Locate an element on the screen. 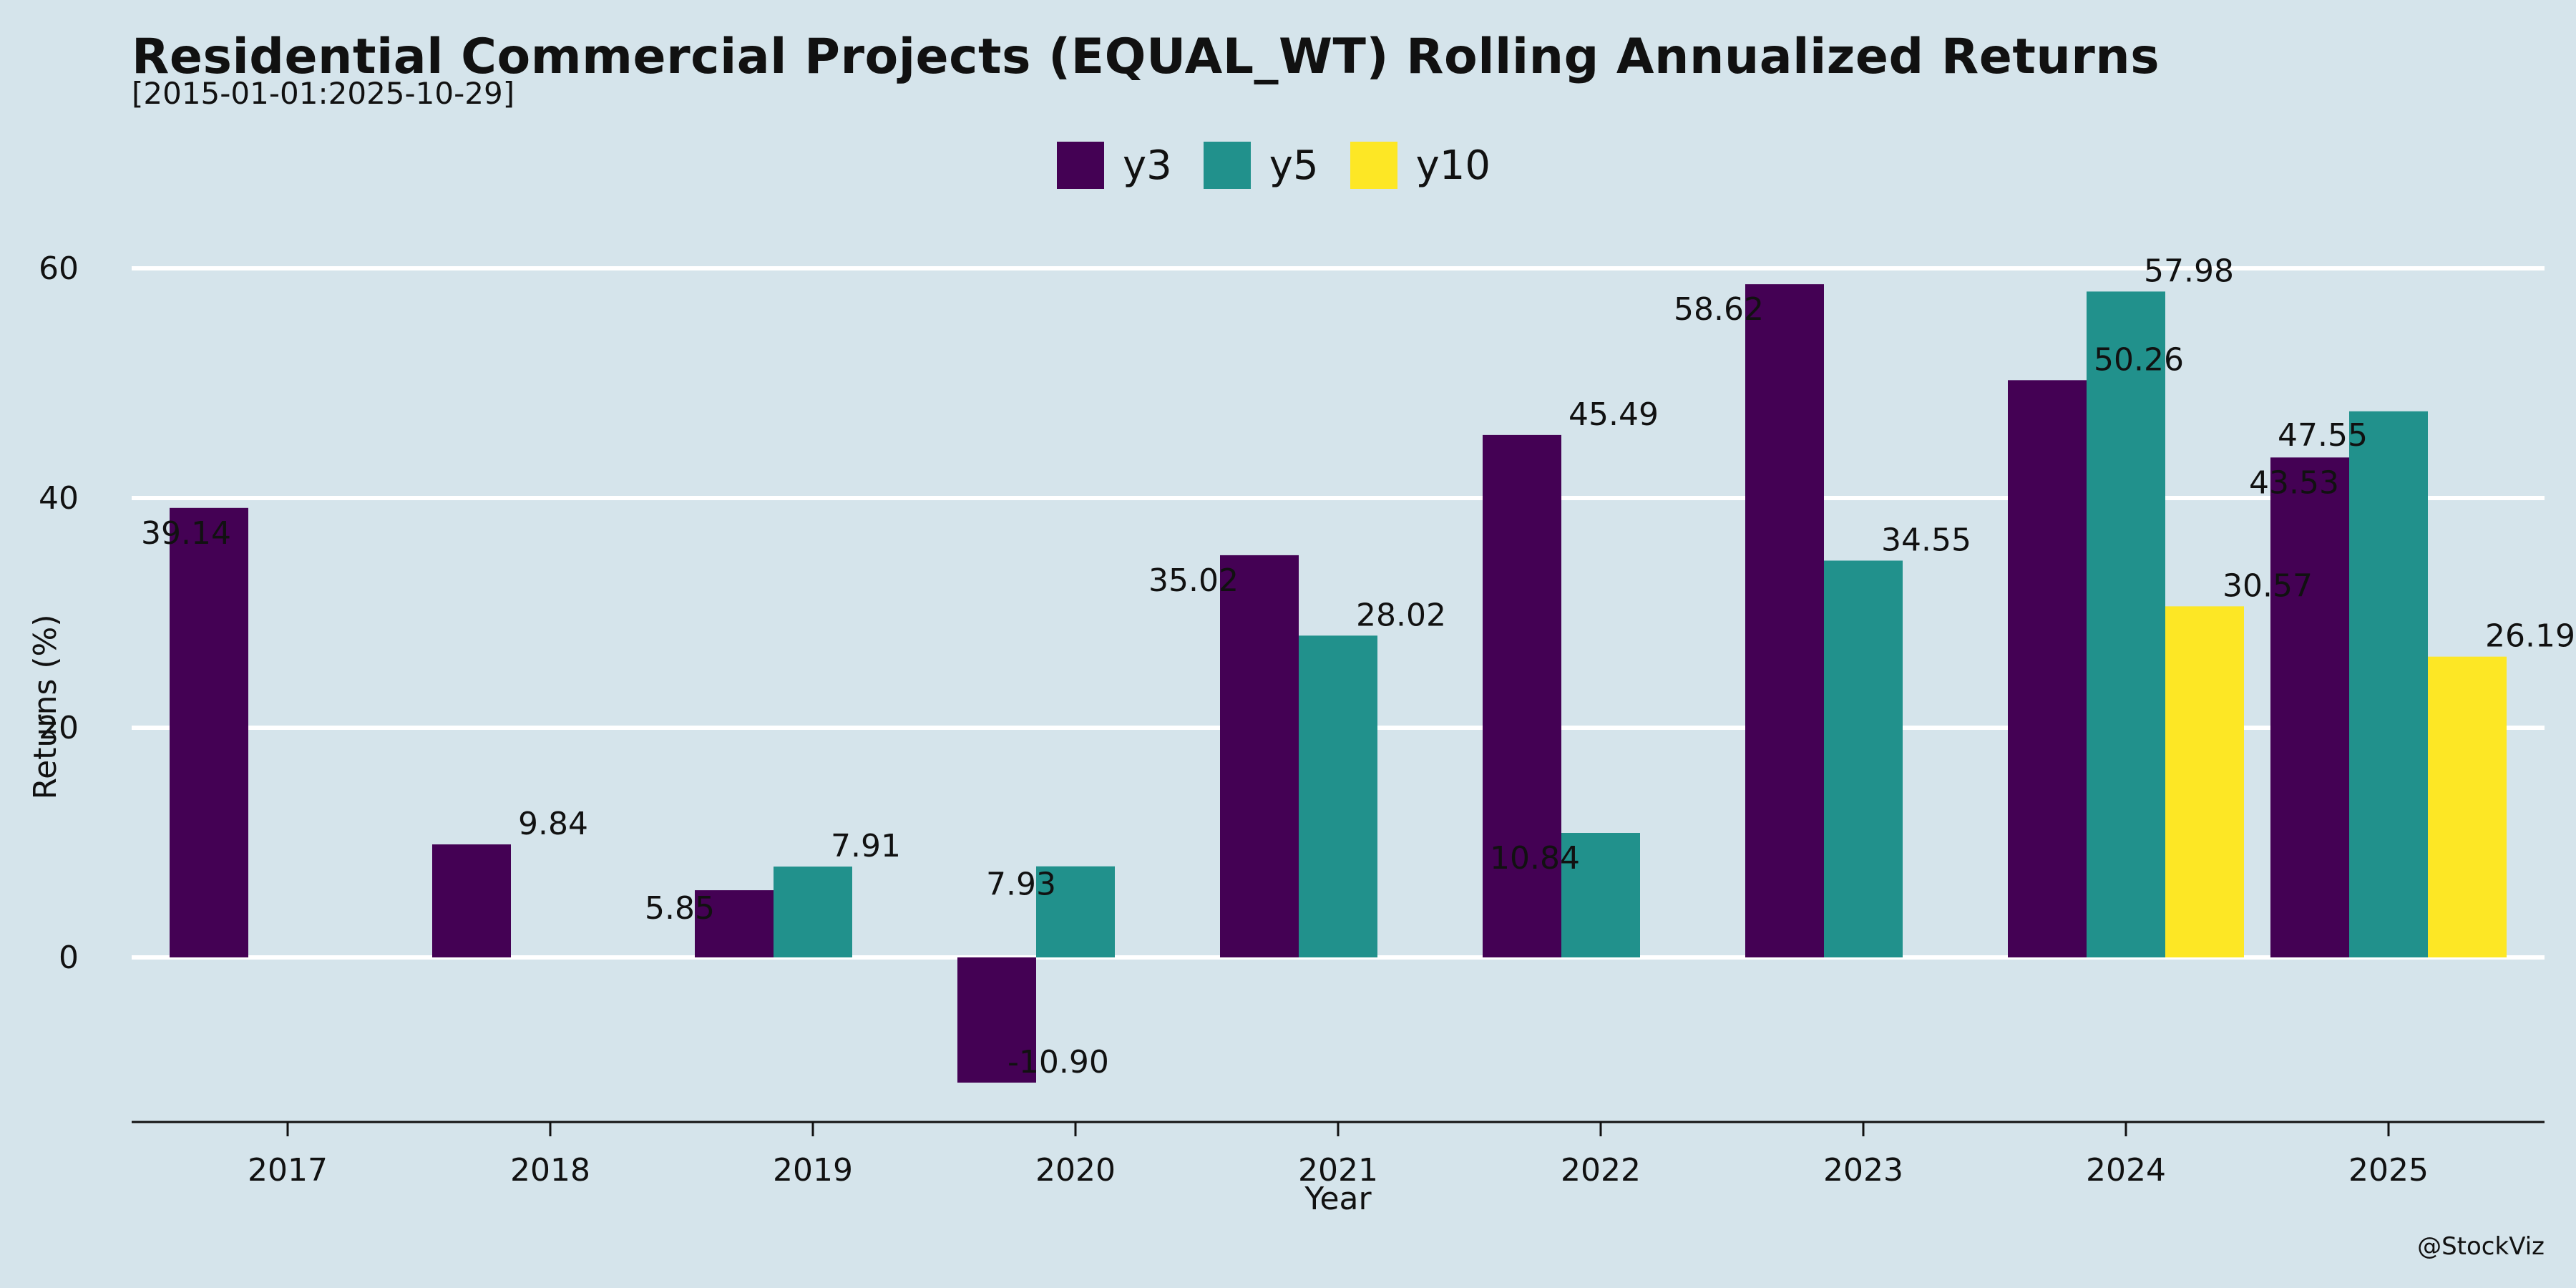  watermark: @StockViz is located at coordinates (2481, 1246).